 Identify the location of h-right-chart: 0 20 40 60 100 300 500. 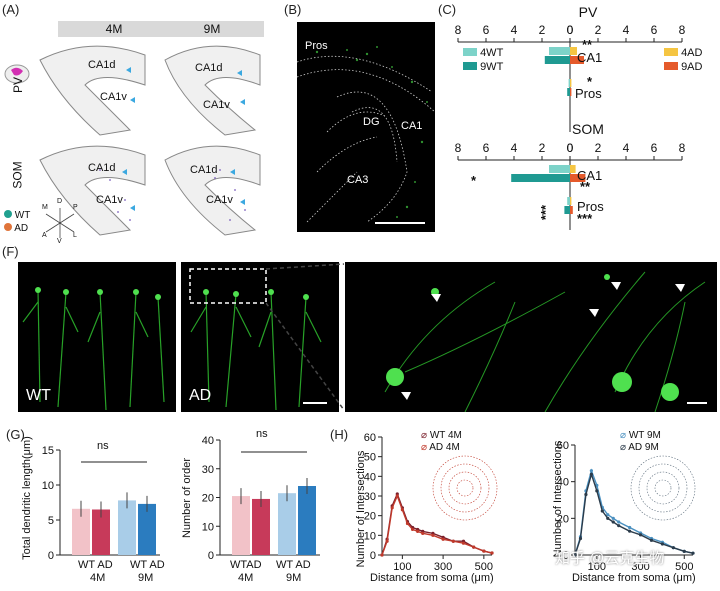
(626, 506).